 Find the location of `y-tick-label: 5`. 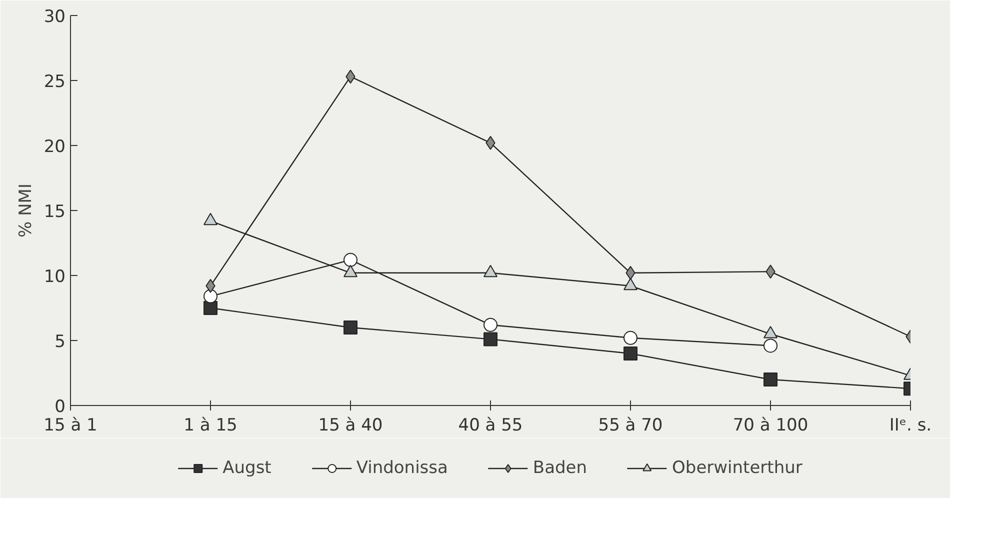

y-tick-label: 5 is located at coordinates (60, 342).